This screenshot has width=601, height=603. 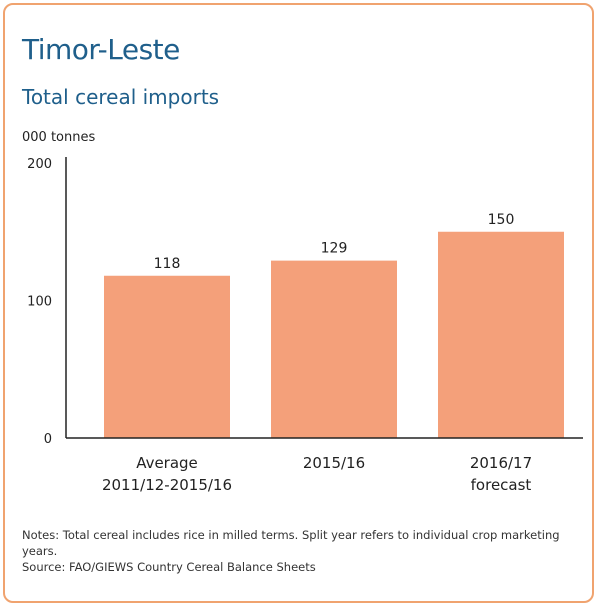 I want to click on x-tick-label: 2011/12-2015/16, so click(x=167, y=485).